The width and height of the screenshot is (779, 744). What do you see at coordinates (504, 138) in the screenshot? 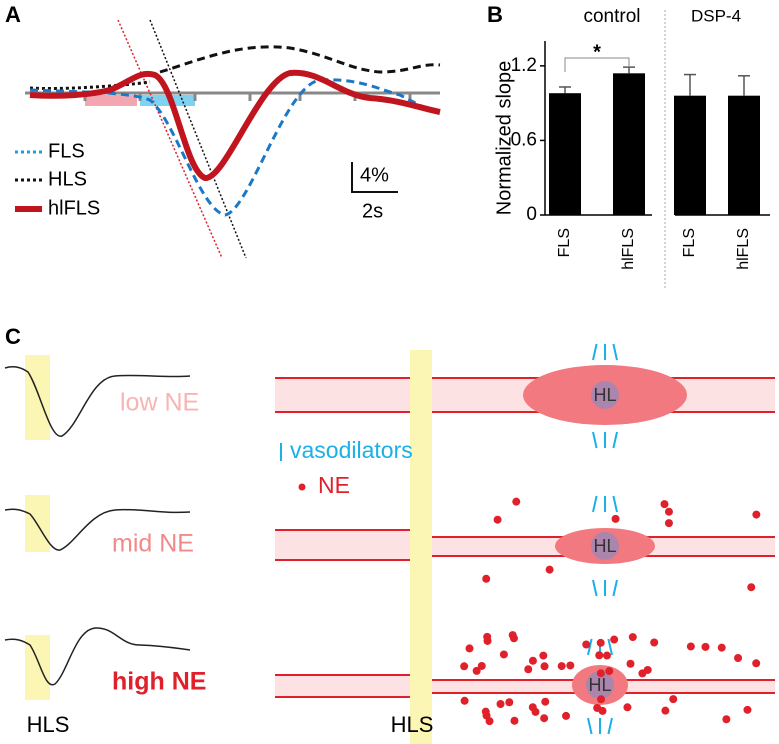
I see `y-axis-title: Normalized slope` at bounding box center [504, 138].